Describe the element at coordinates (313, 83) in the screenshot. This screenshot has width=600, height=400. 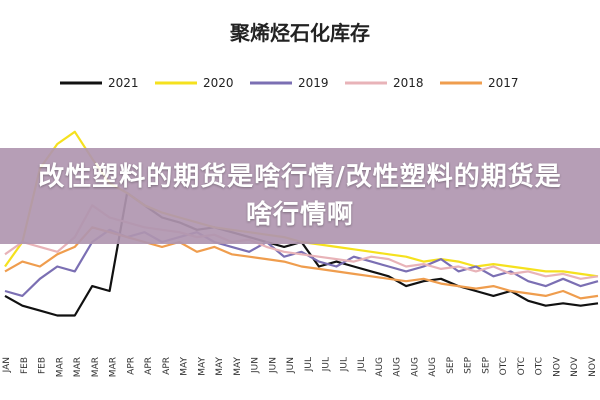
I see `legend-label-2019: 2019` at that location.